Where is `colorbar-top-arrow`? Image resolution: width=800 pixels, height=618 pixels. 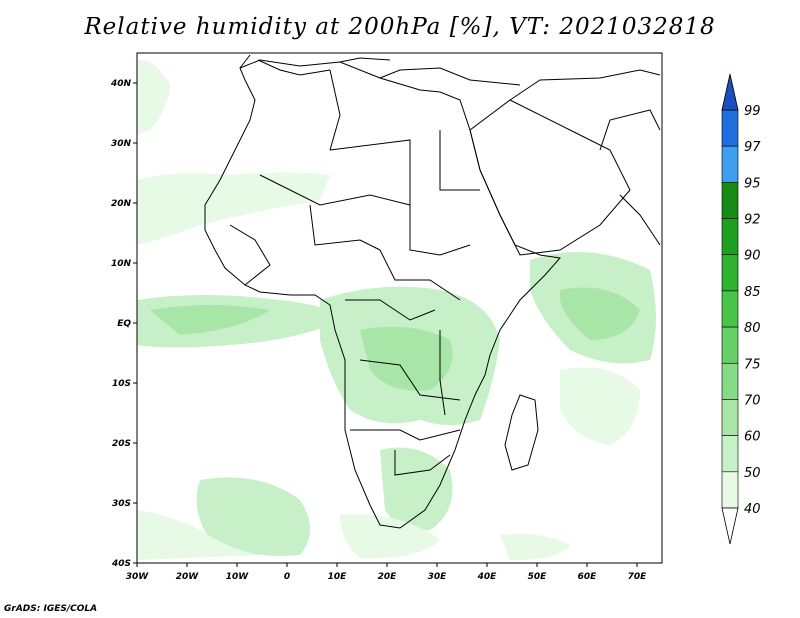 colorbar-top-arrow is located at coordinates (730, 92).